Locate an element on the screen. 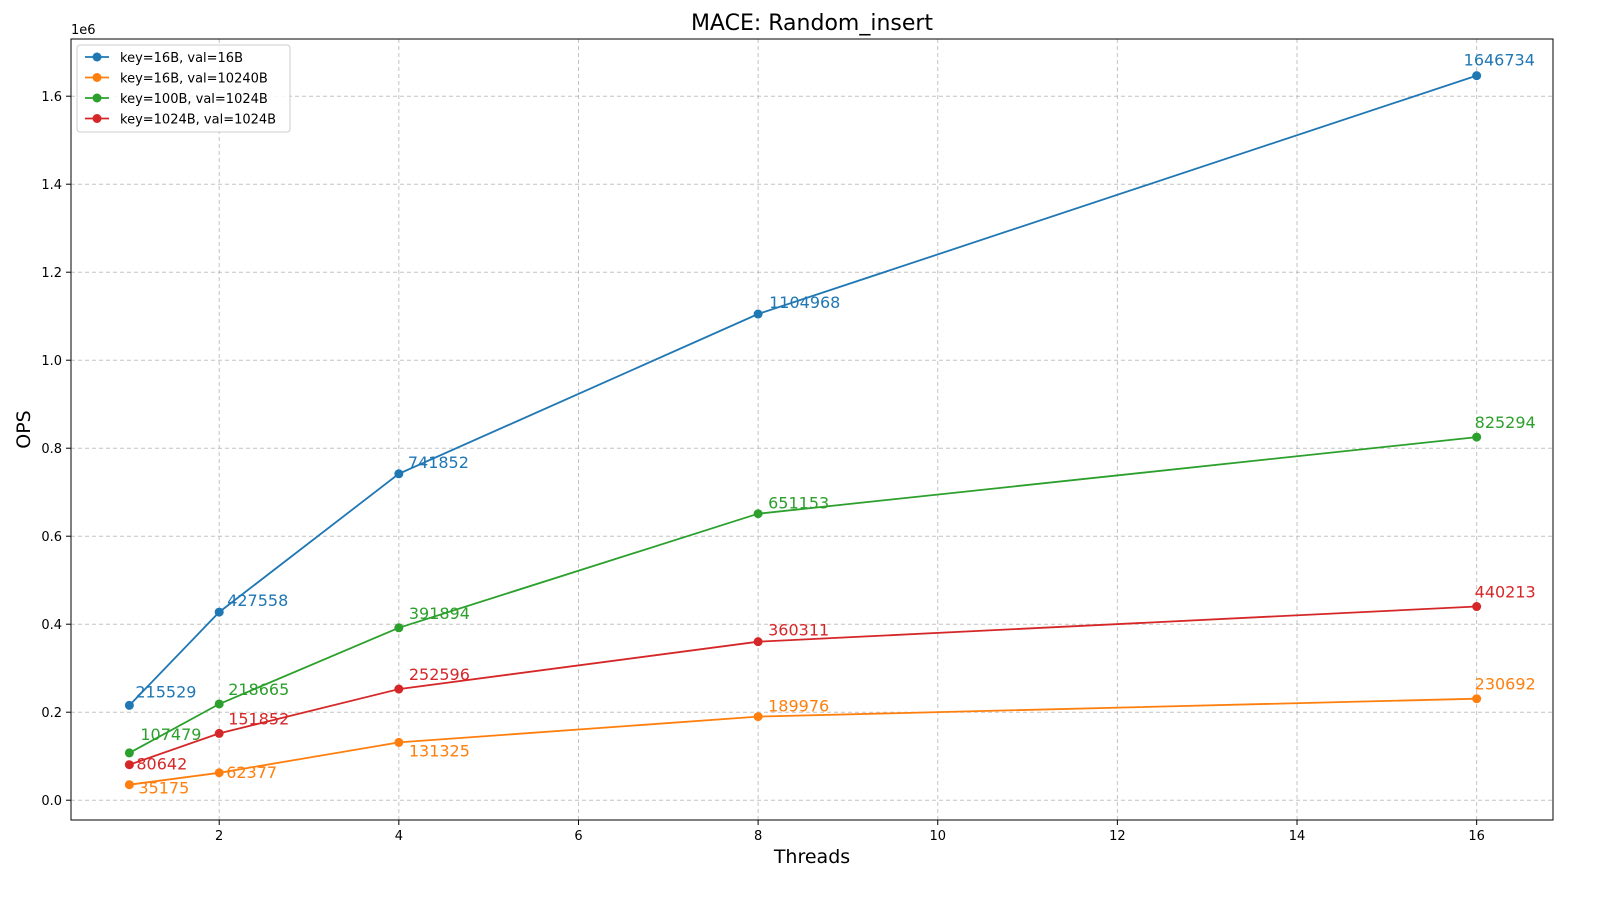 The height and width of the screenshot is (900, 1600). y-tick-label: 1.4 is located at coordinates (51, 185).